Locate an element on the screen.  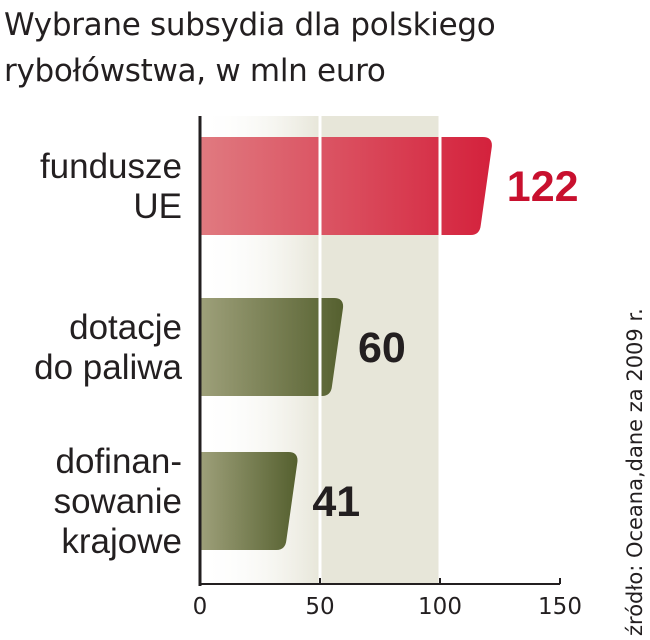
category-label-line: sowanie is located at coordinates (118, 501).